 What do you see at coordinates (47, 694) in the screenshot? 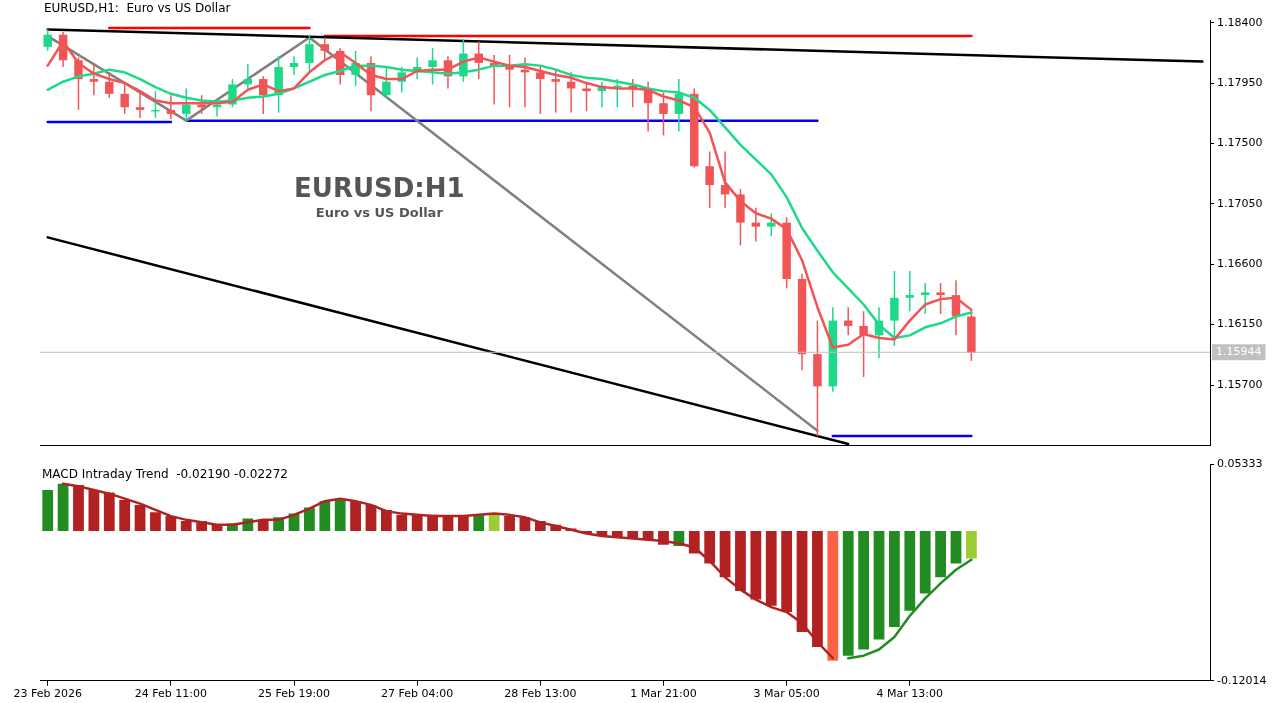
I see `x-tick-label: 23 Feb 2026` at bounding box center [47, 694].